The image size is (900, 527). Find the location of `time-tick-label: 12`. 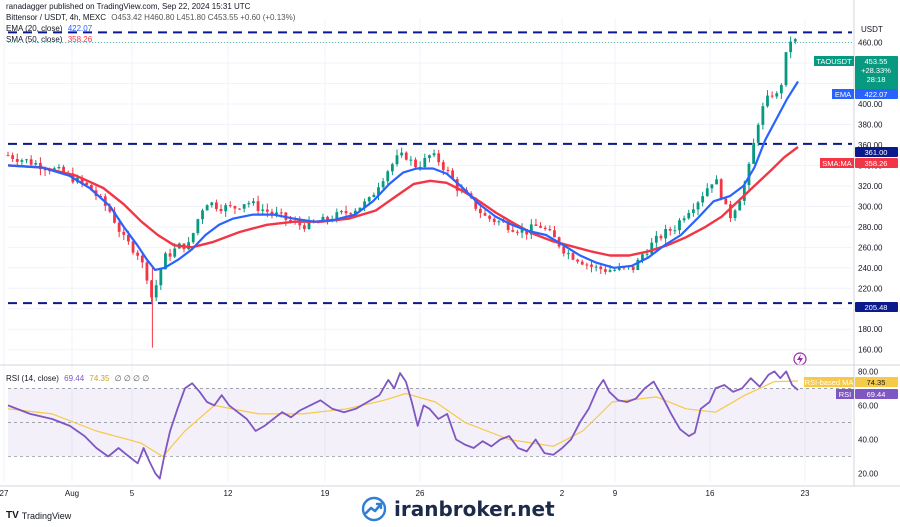

time-tick-label: 12 is located at coordinates (228, 493).